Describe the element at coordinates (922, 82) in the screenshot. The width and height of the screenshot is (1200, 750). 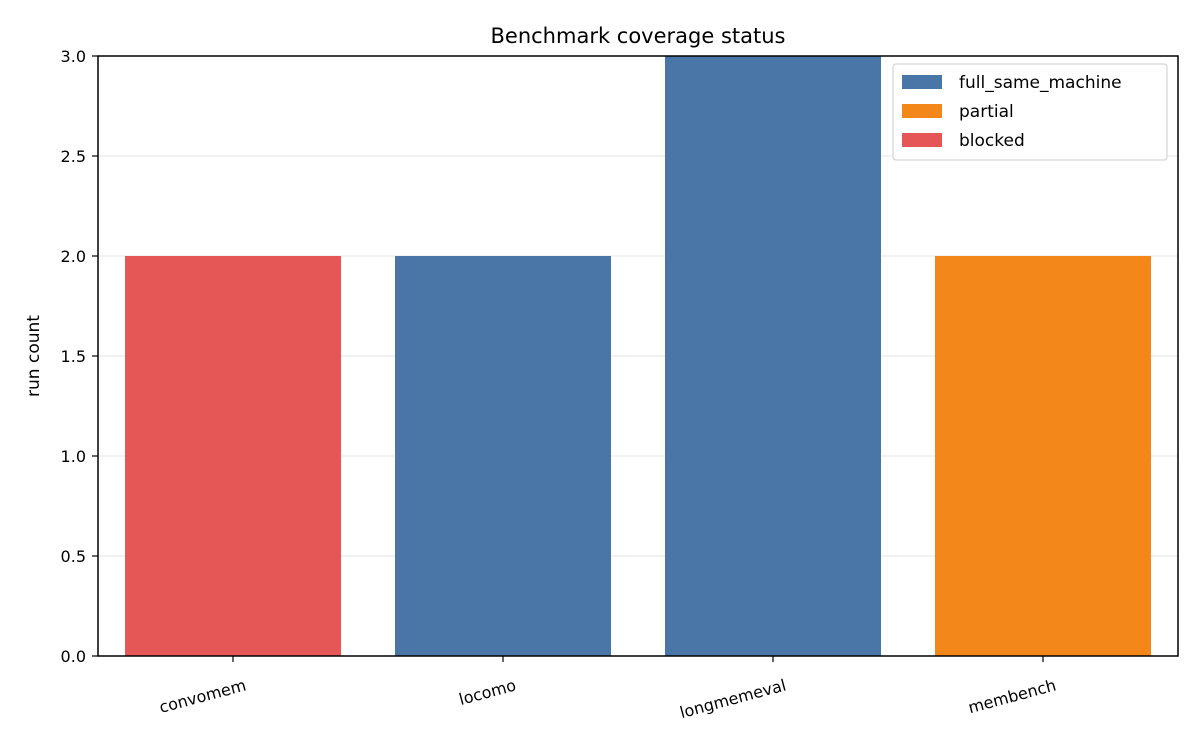
I see `legend-swatch-full_same_machine` at that location.